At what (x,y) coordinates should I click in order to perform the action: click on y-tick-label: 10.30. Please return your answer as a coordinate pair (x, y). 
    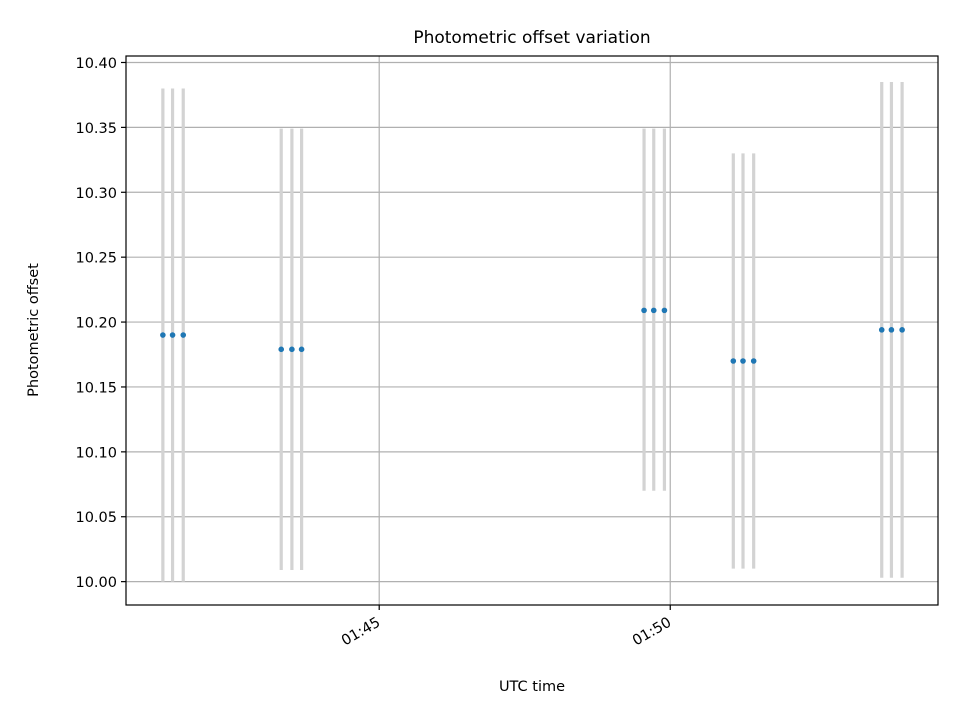
    Looking at the image, I should click on (96, 194).